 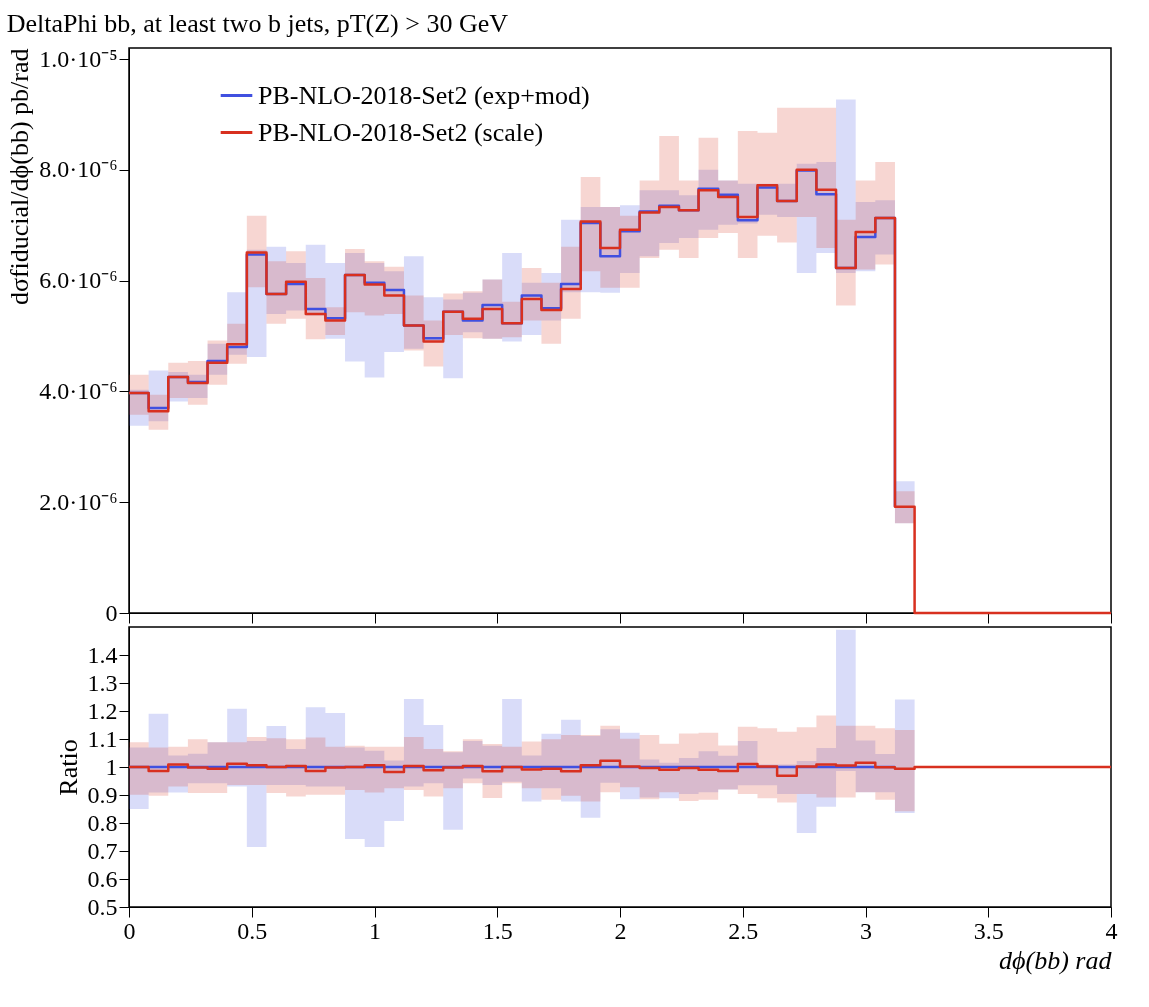 What do you see at coordinates (988, 930) in the screenshot?
I see `x-tick-label: 3.5` at bounding box center [988, 930].